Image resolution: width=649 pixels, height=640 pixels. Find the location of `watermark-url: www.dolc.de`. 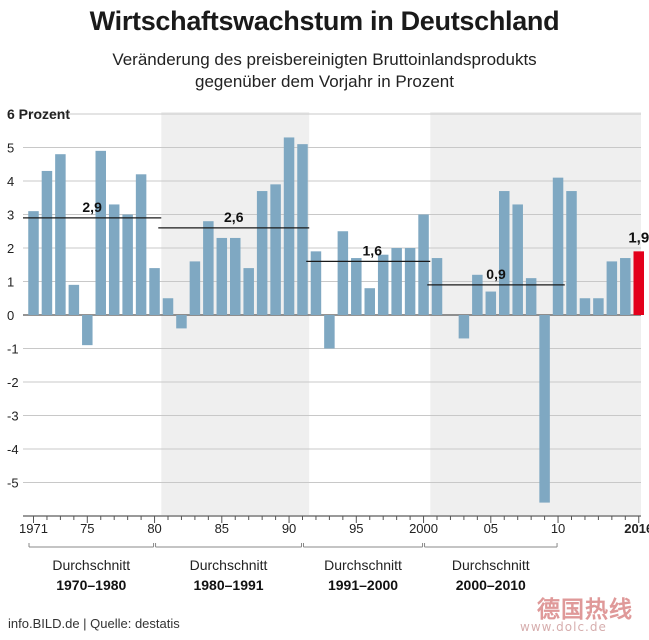

watermark-url: www.dolc.de is located at coordinates (563, 627).